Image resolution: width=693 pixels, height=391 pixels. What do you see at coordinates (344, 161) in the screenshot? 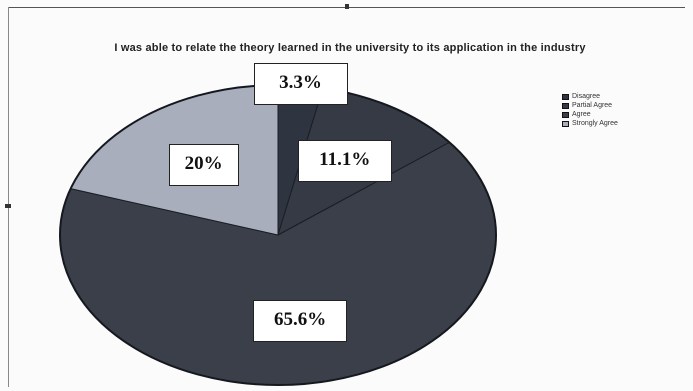
I see `data-label-partial-agree: 11.1%` at bounding box center [344, 161].